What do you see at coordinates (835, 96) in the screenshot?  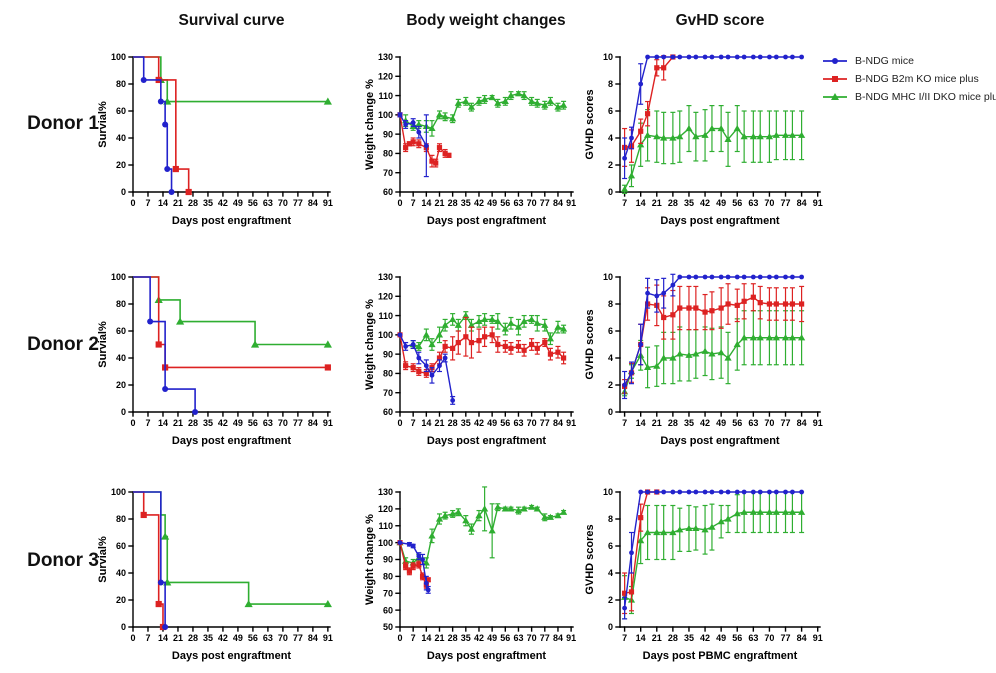 I see `legend-marker-triangle-icon` at bounding box center [835, 96].